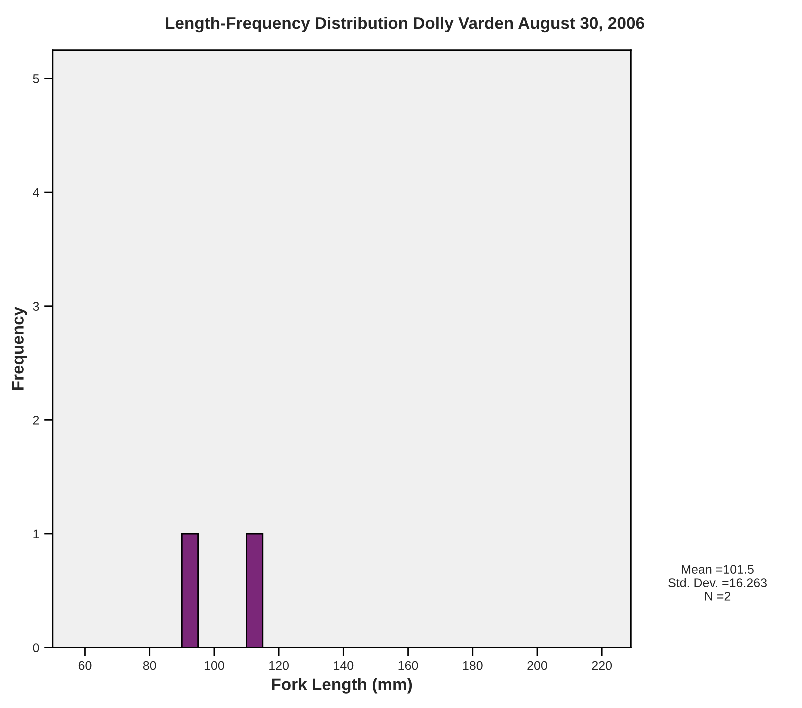 The height and width of the screenshot is (708, 802). What do you see at coordinates (538, 665) in the screenshot?
I see `x-tick-label: 200` at bounding box center [538, 665].